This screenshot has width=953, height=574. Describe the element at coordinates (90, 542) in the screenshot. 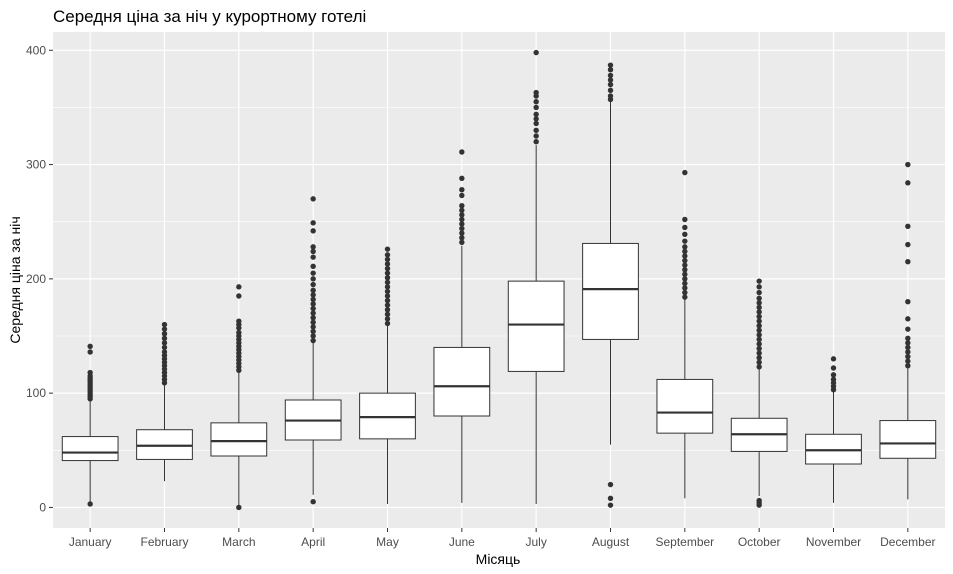

I see `x-tick-label: January` at that location.